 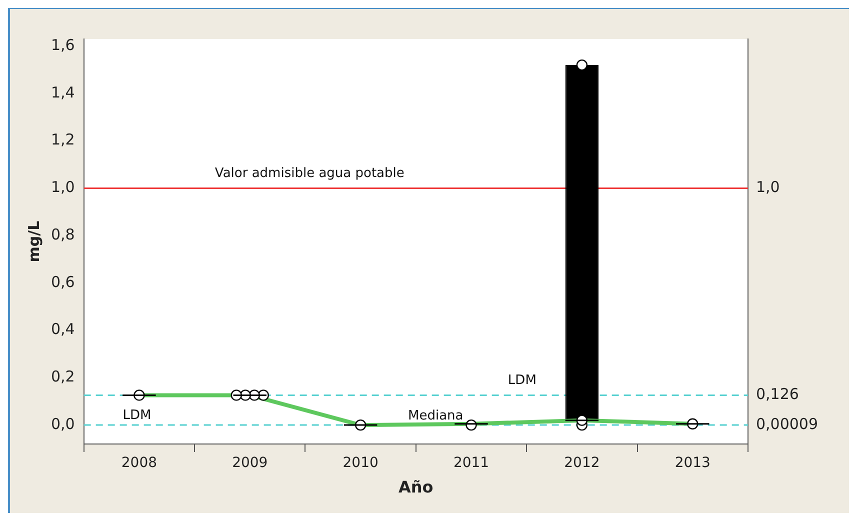 What do you see at coordinates (62, 187) in the screenshot?
I see `y-tick-label: 1,0` at bounding box center [62, 187].